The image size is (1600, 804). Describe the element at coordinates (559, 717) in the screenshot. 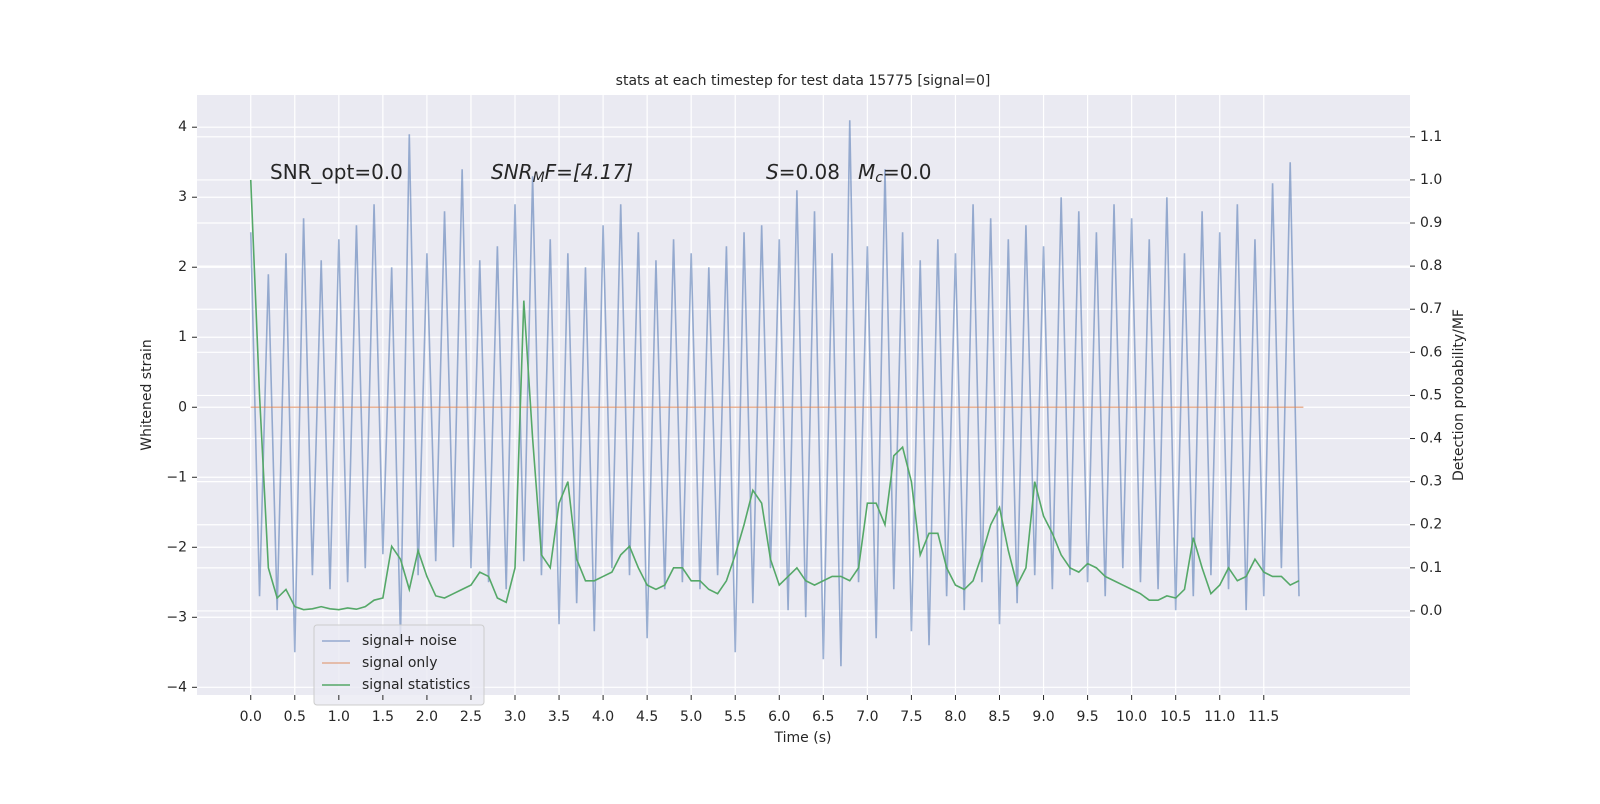

I see `x-tick-label: 3.5` at that location.